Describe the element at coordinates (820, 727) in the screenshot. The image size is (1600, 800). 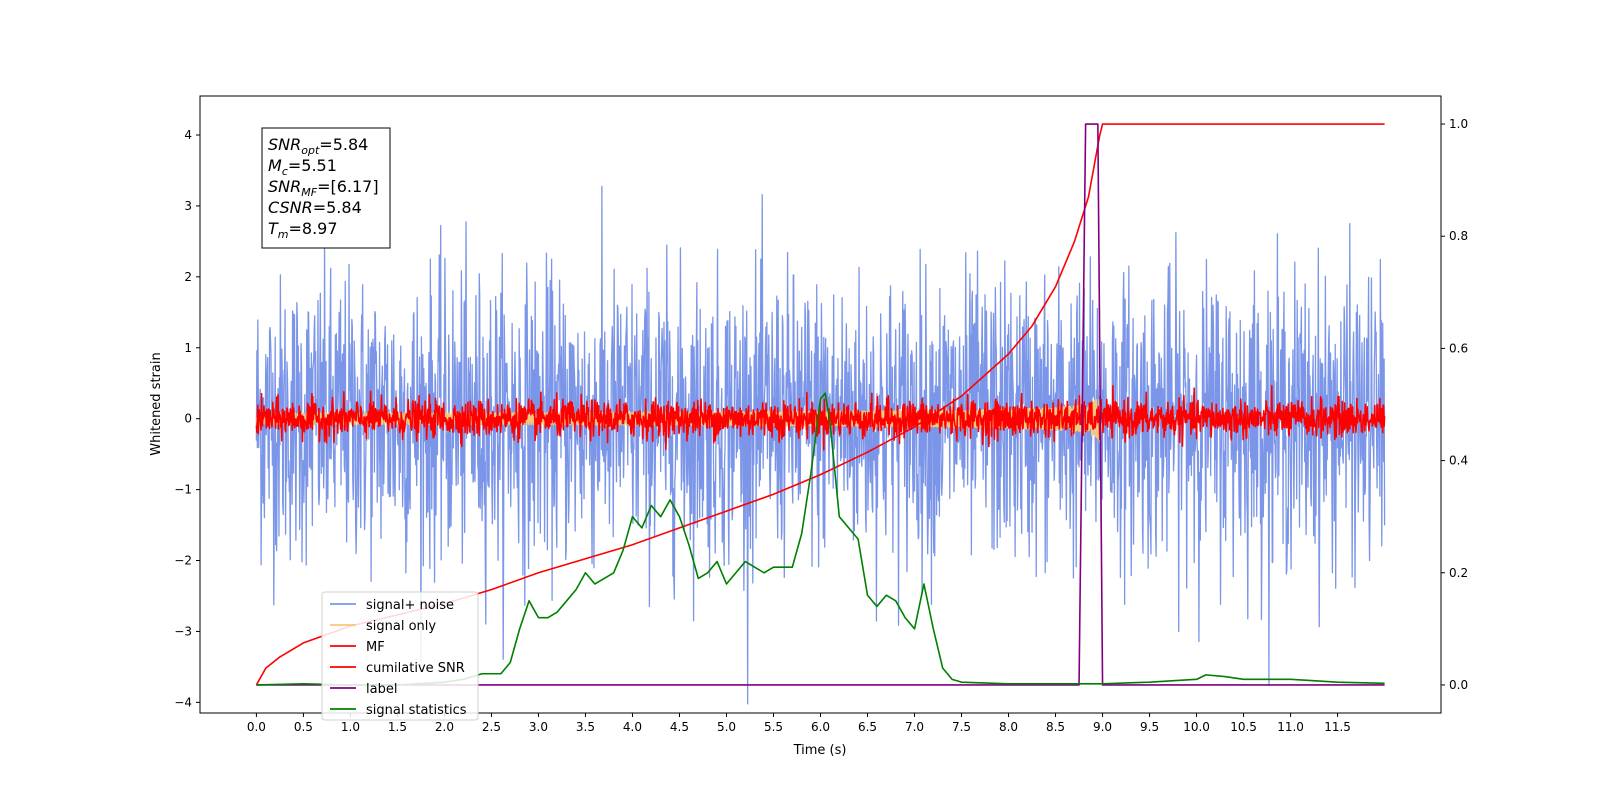
I see `x-tick-label: 6.0` at that location.